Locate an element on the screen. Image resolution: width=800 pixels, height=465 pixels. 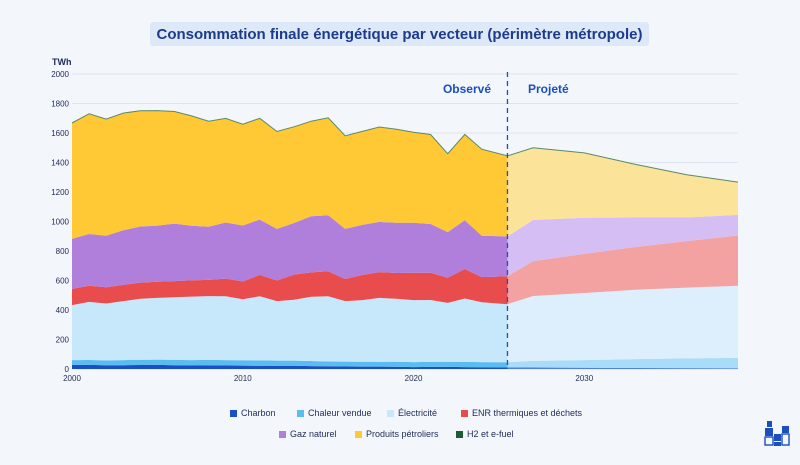
x-axis-ticks: 2000 2010 2020 2030 is located at coordinates (328, 378).